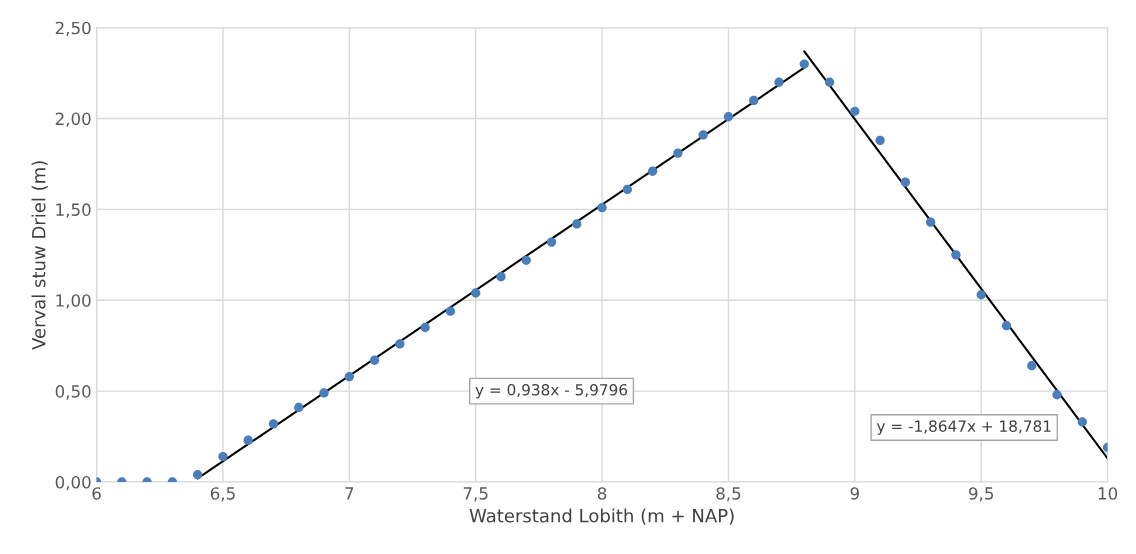 This screenshot has height=554, width=1136. What do you see at coordinates (602, 493) in the screenshot?
I see `x-tick-label: 8` at bounding box center [602, 493].